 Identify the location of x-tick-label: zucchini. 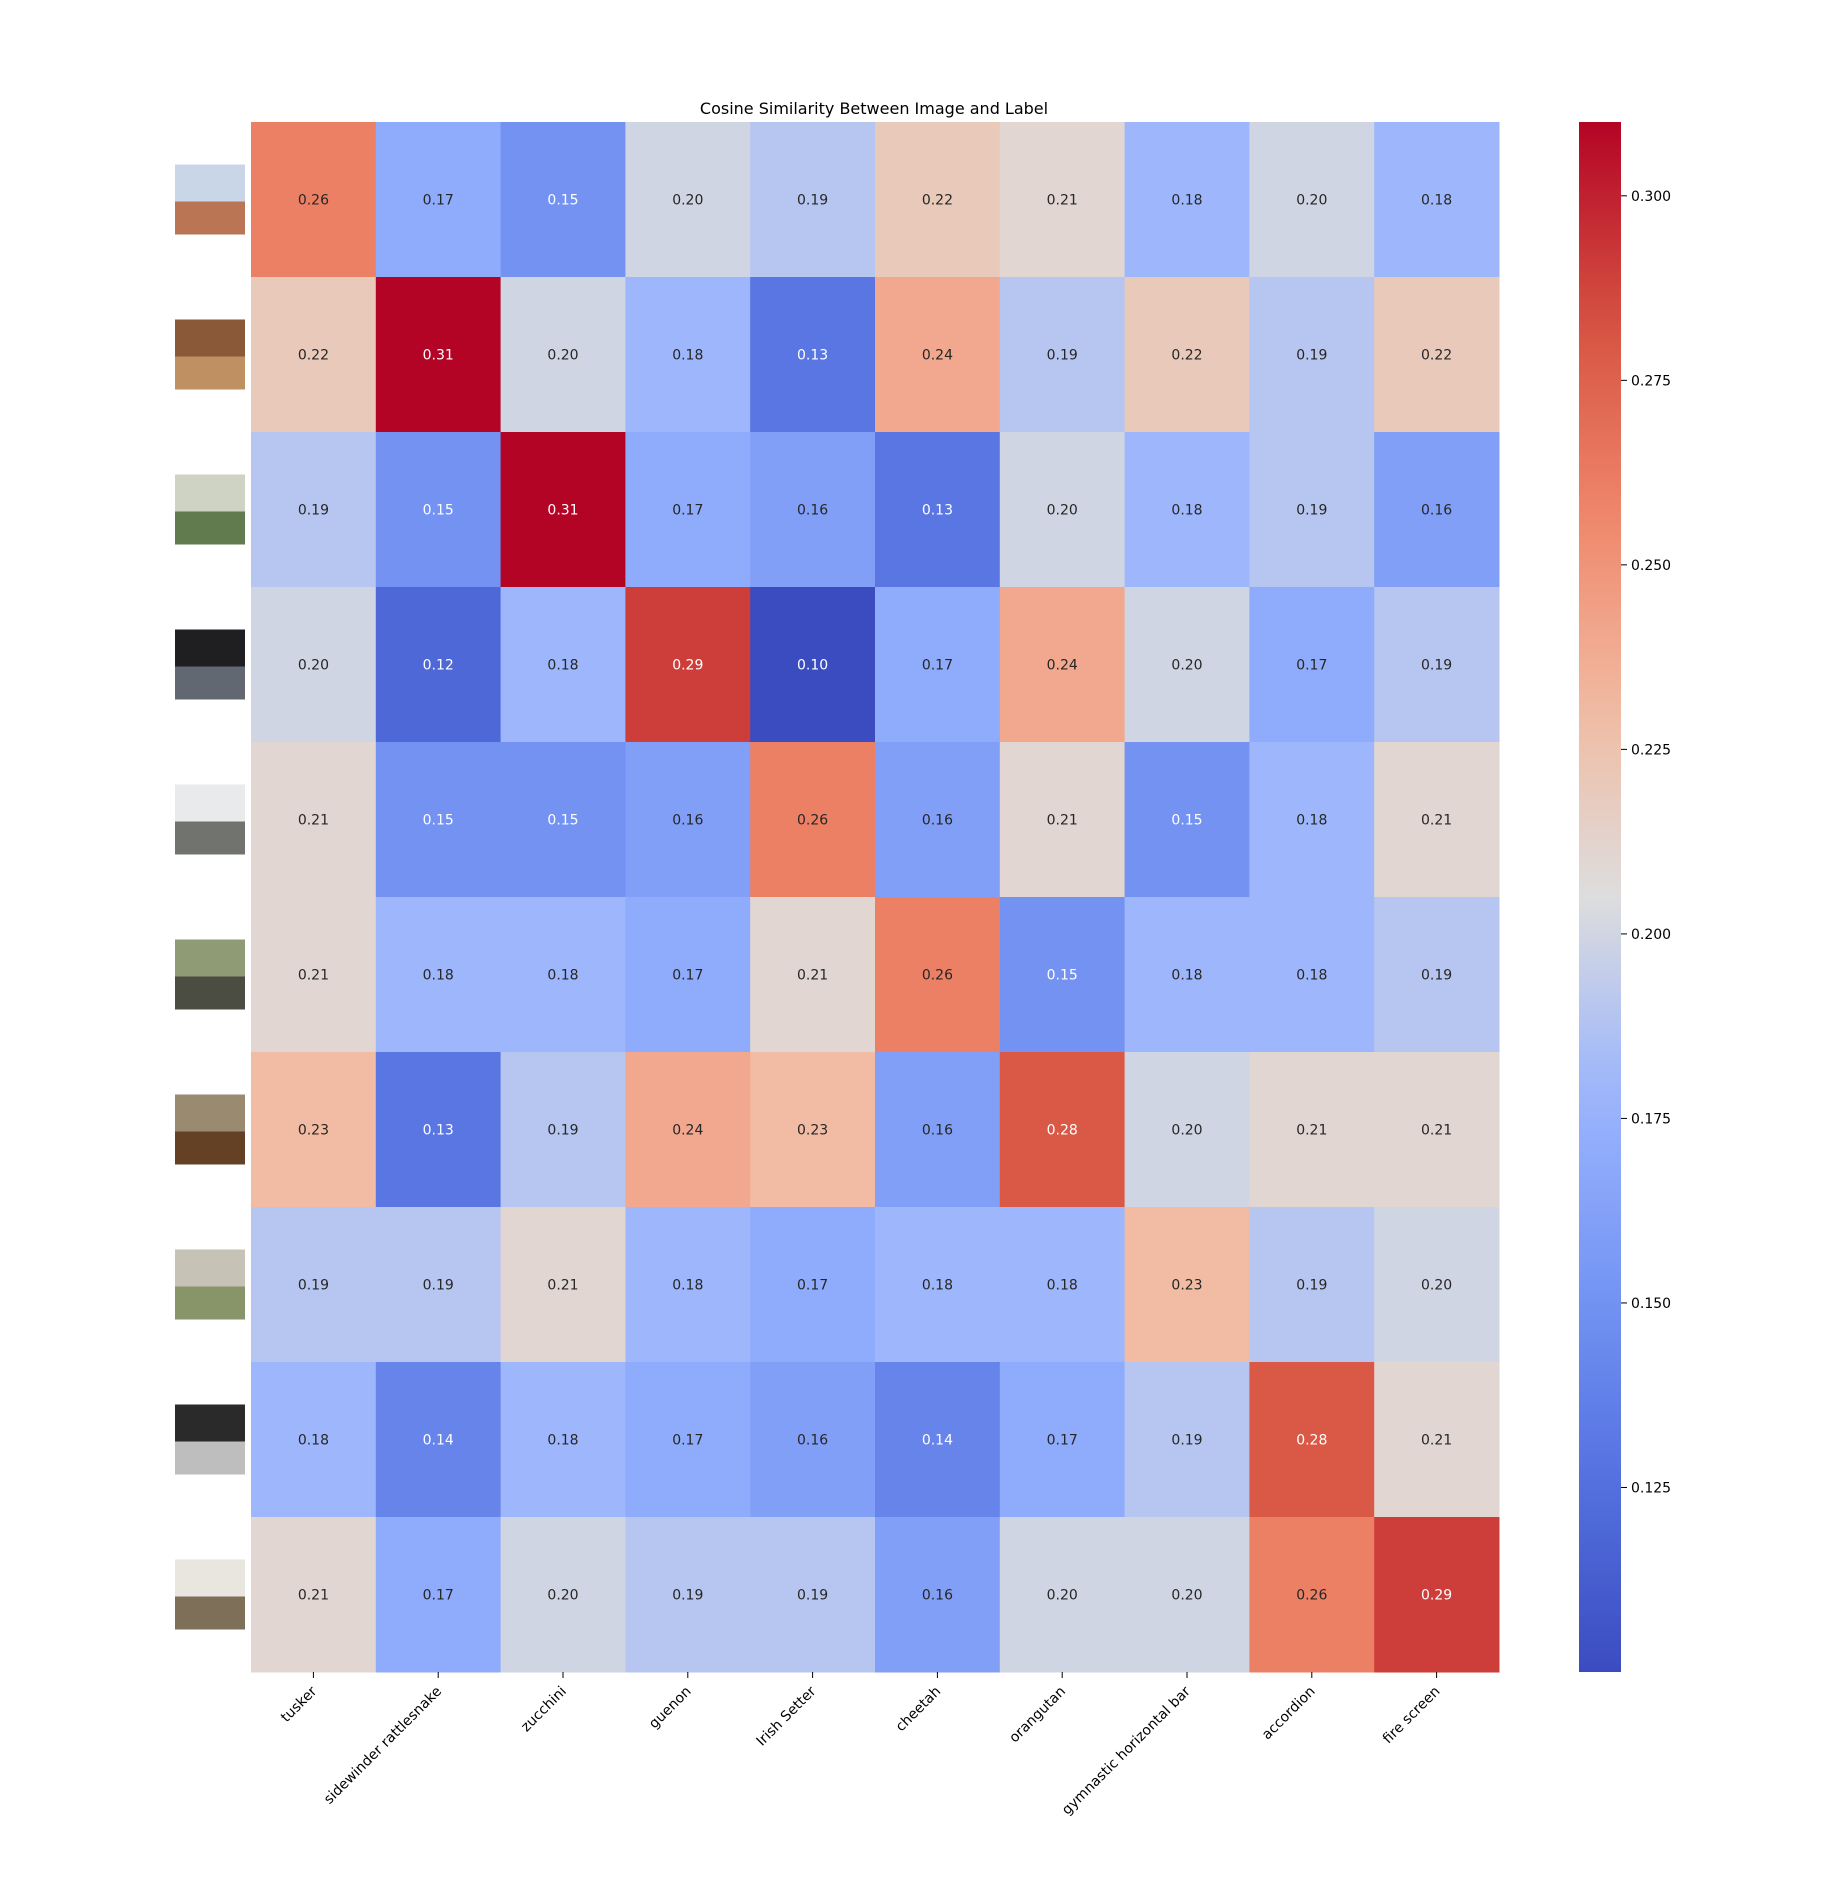
(544, 1710).